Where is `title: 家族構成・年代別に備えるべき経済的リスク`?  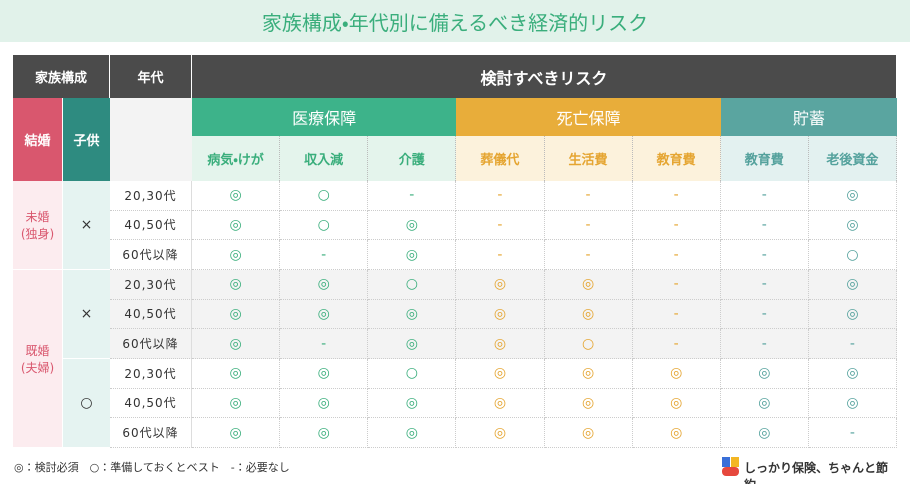
title: 家族構成・年代別に備えるべき経済的リスク is located at coordinates (455, 21).